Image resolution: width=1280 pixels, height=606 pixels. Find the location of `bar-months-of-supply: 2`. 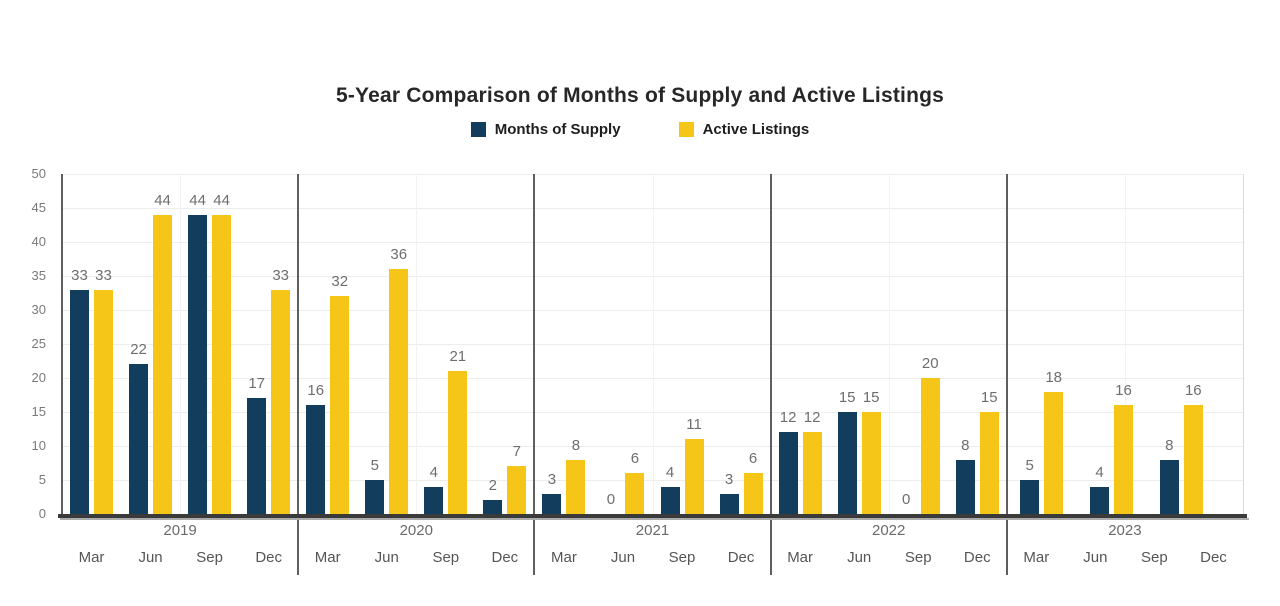

bar-months-of-supply: 2 is located at coordinates (493, 496).